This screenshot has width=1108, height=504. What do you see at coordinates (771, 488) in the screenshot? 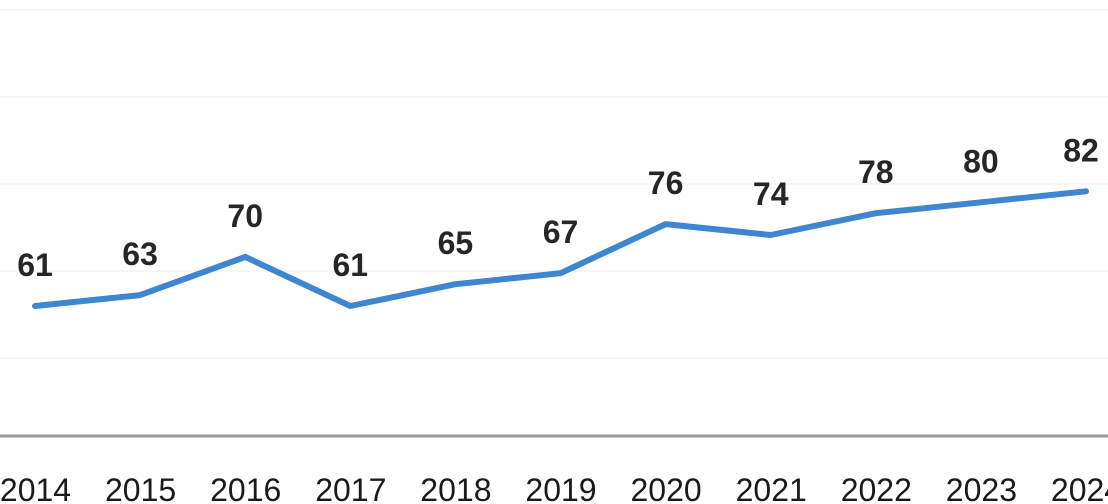
I see `x-tick-2021: 2021` at bounding box center [771, 488].